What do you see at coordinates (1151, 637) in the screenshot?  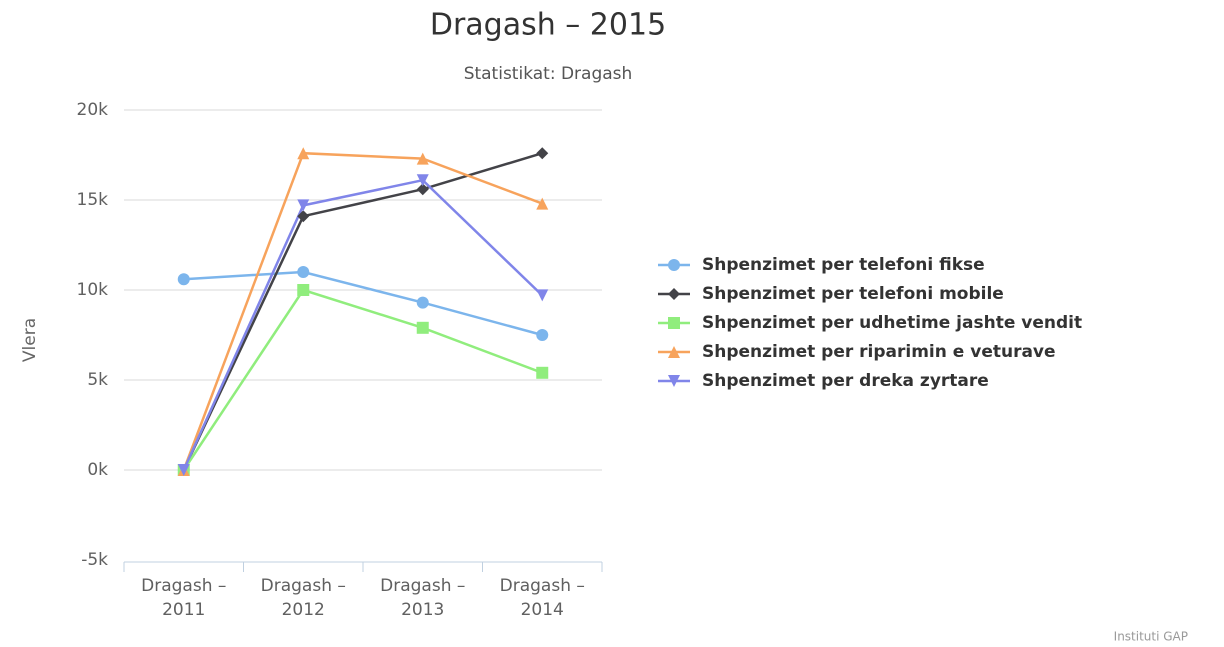 I see `credits: Instituti GAP` at bounding box center [1151, 637].